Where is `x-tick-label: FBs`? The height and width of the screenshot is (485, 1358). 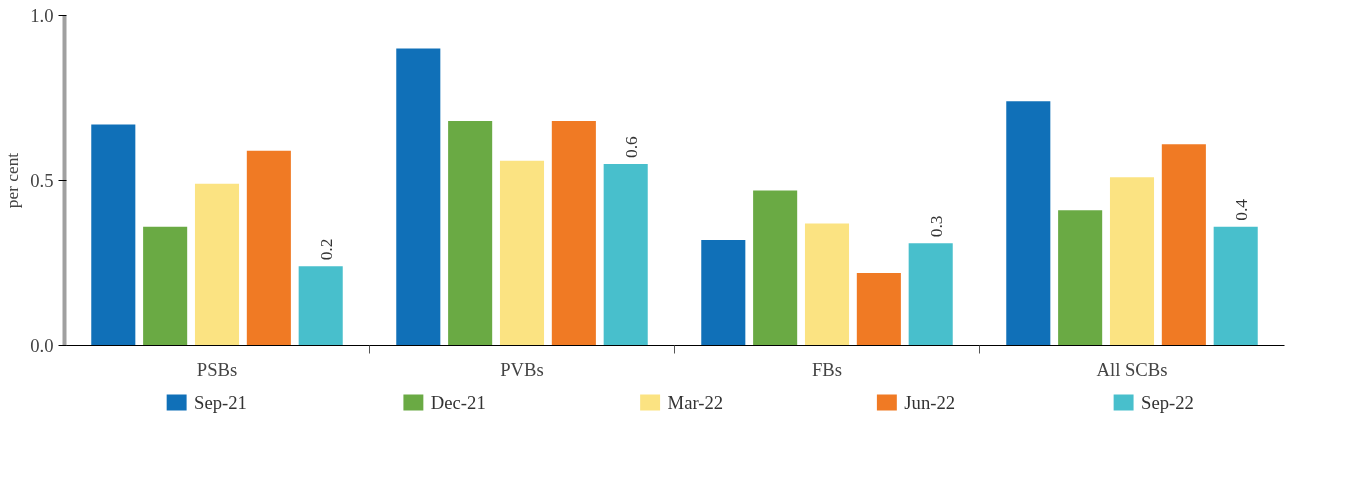 x-tick-label: FBs is located at coordinates (827, 369).